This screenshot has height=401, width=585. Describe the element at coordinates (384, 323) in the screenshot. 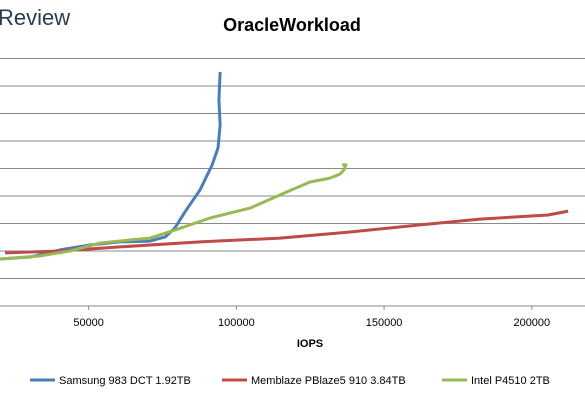

I see `x-tick-label: 150000` at that location.